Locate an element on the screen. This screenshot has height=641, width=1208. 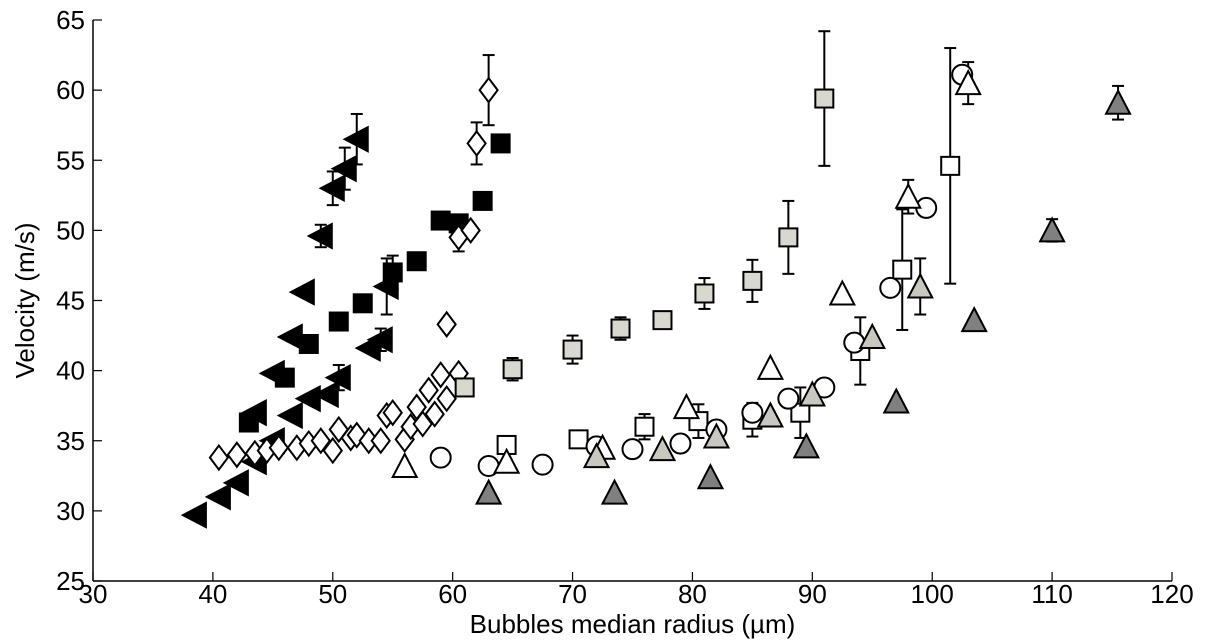
x-tick-label: 120 is located at coordinates (1171, 594).